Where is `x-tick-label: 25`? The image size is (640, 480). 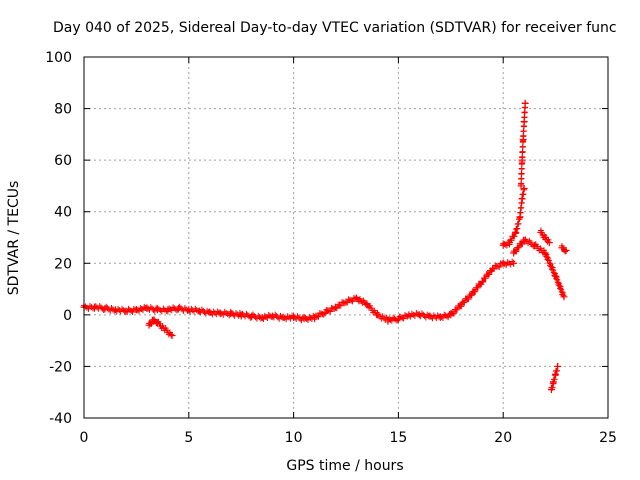 x-tick-label: 25 is located at coordinates (608, 438).